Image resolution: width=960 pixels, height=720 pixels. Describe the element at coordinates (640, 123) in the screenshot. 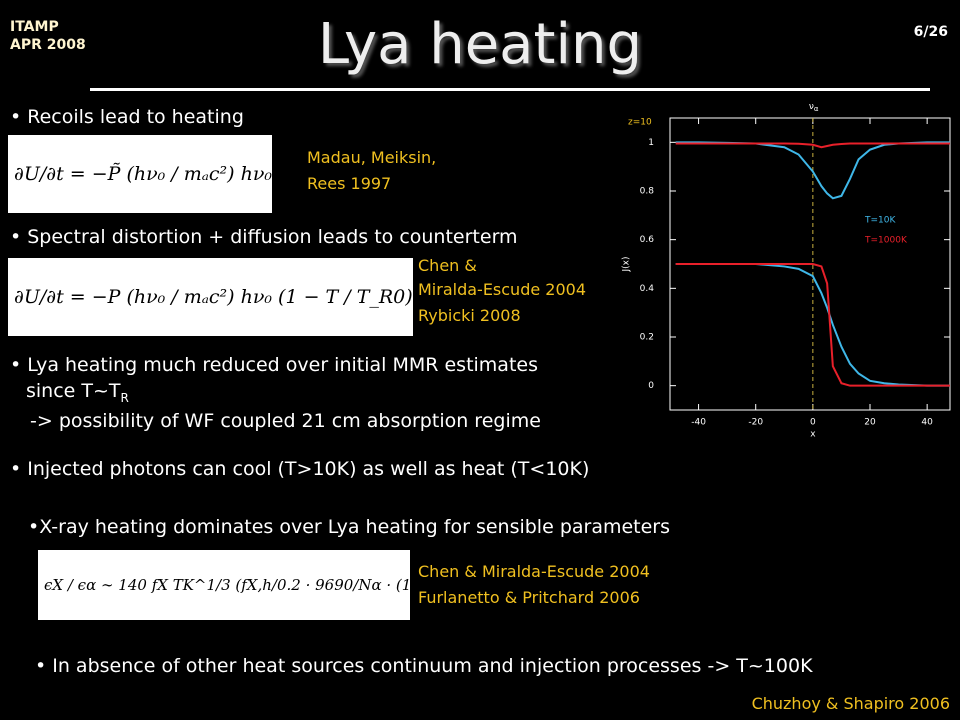

I see `annotation: z=10` at that location.